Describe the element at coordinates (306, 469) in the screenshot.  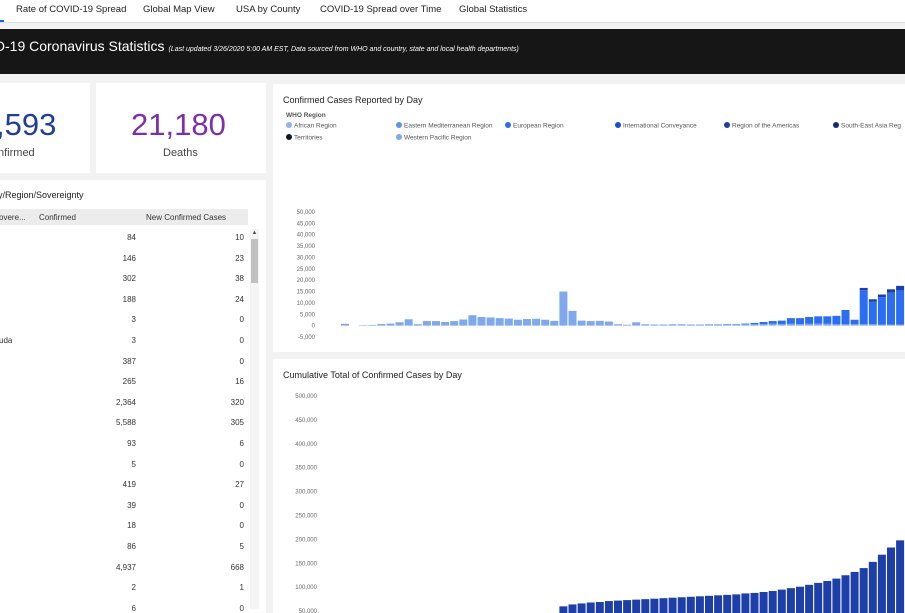
I see `y-tick-label: 350,000` at that location.